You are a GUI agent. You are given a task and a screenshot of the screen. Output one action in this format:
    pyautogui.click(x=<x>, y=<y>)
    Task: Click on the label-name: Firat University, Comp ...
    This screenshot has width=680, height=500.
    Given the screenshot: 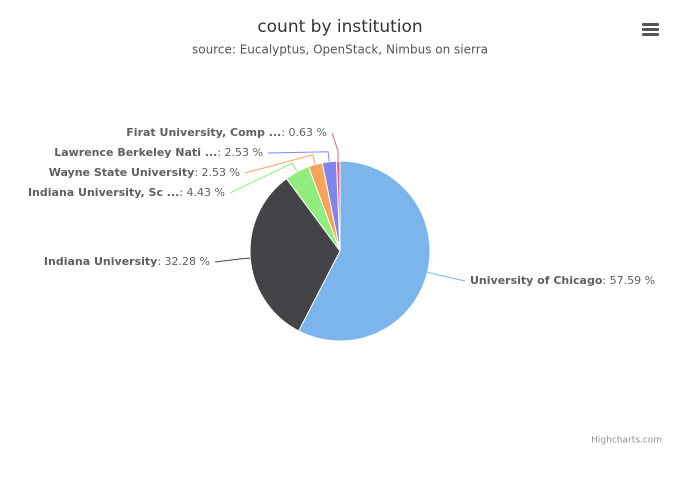 What is the action you would take?
    pyautogui.click(x=203, y=132)
    